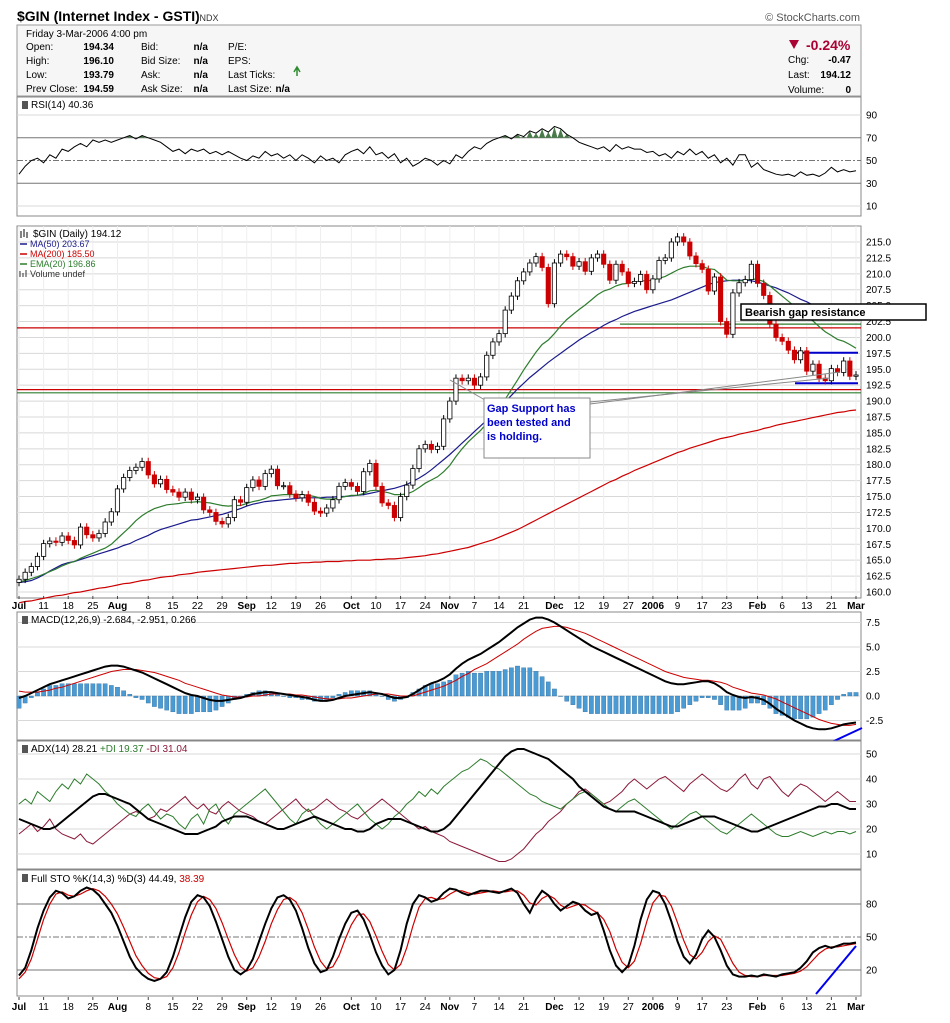 The image size is (950, 1023). What do you see at coordinates (872, 116) in the screenshot?
I see `y-tick-label: 90` at bounding box center [872, 116].